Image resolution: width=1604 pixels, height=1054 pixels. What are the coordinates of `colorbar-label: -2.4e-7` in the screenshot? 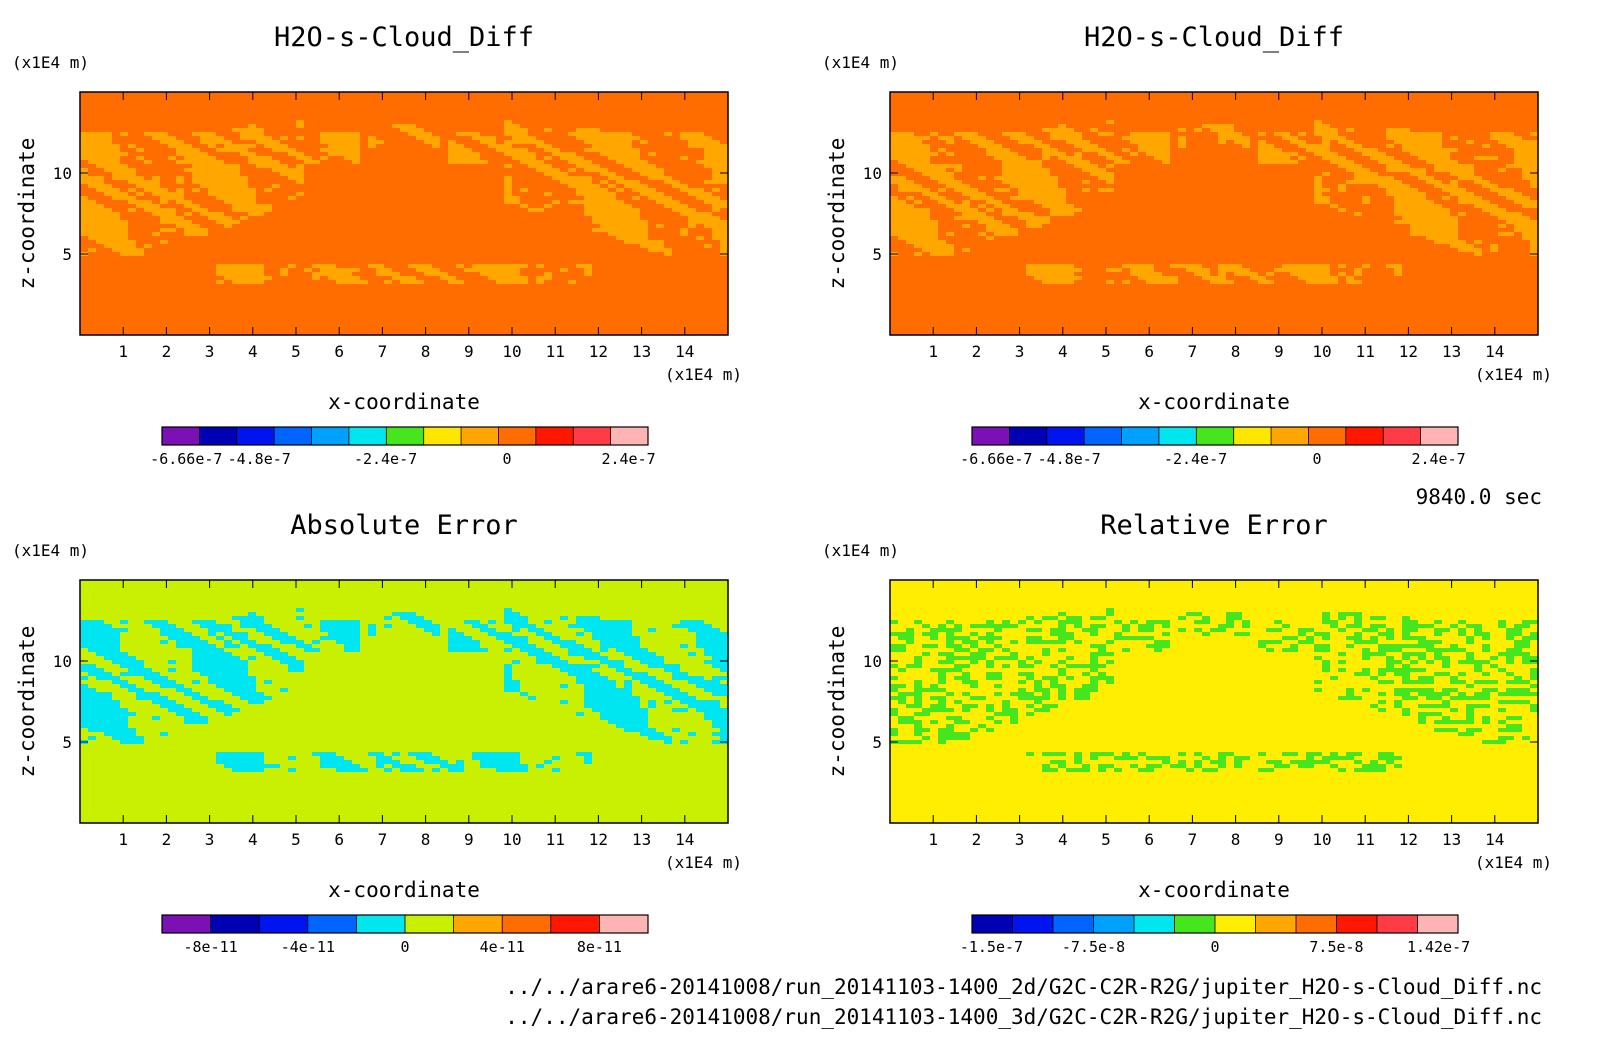 It's located at (1195, 459).